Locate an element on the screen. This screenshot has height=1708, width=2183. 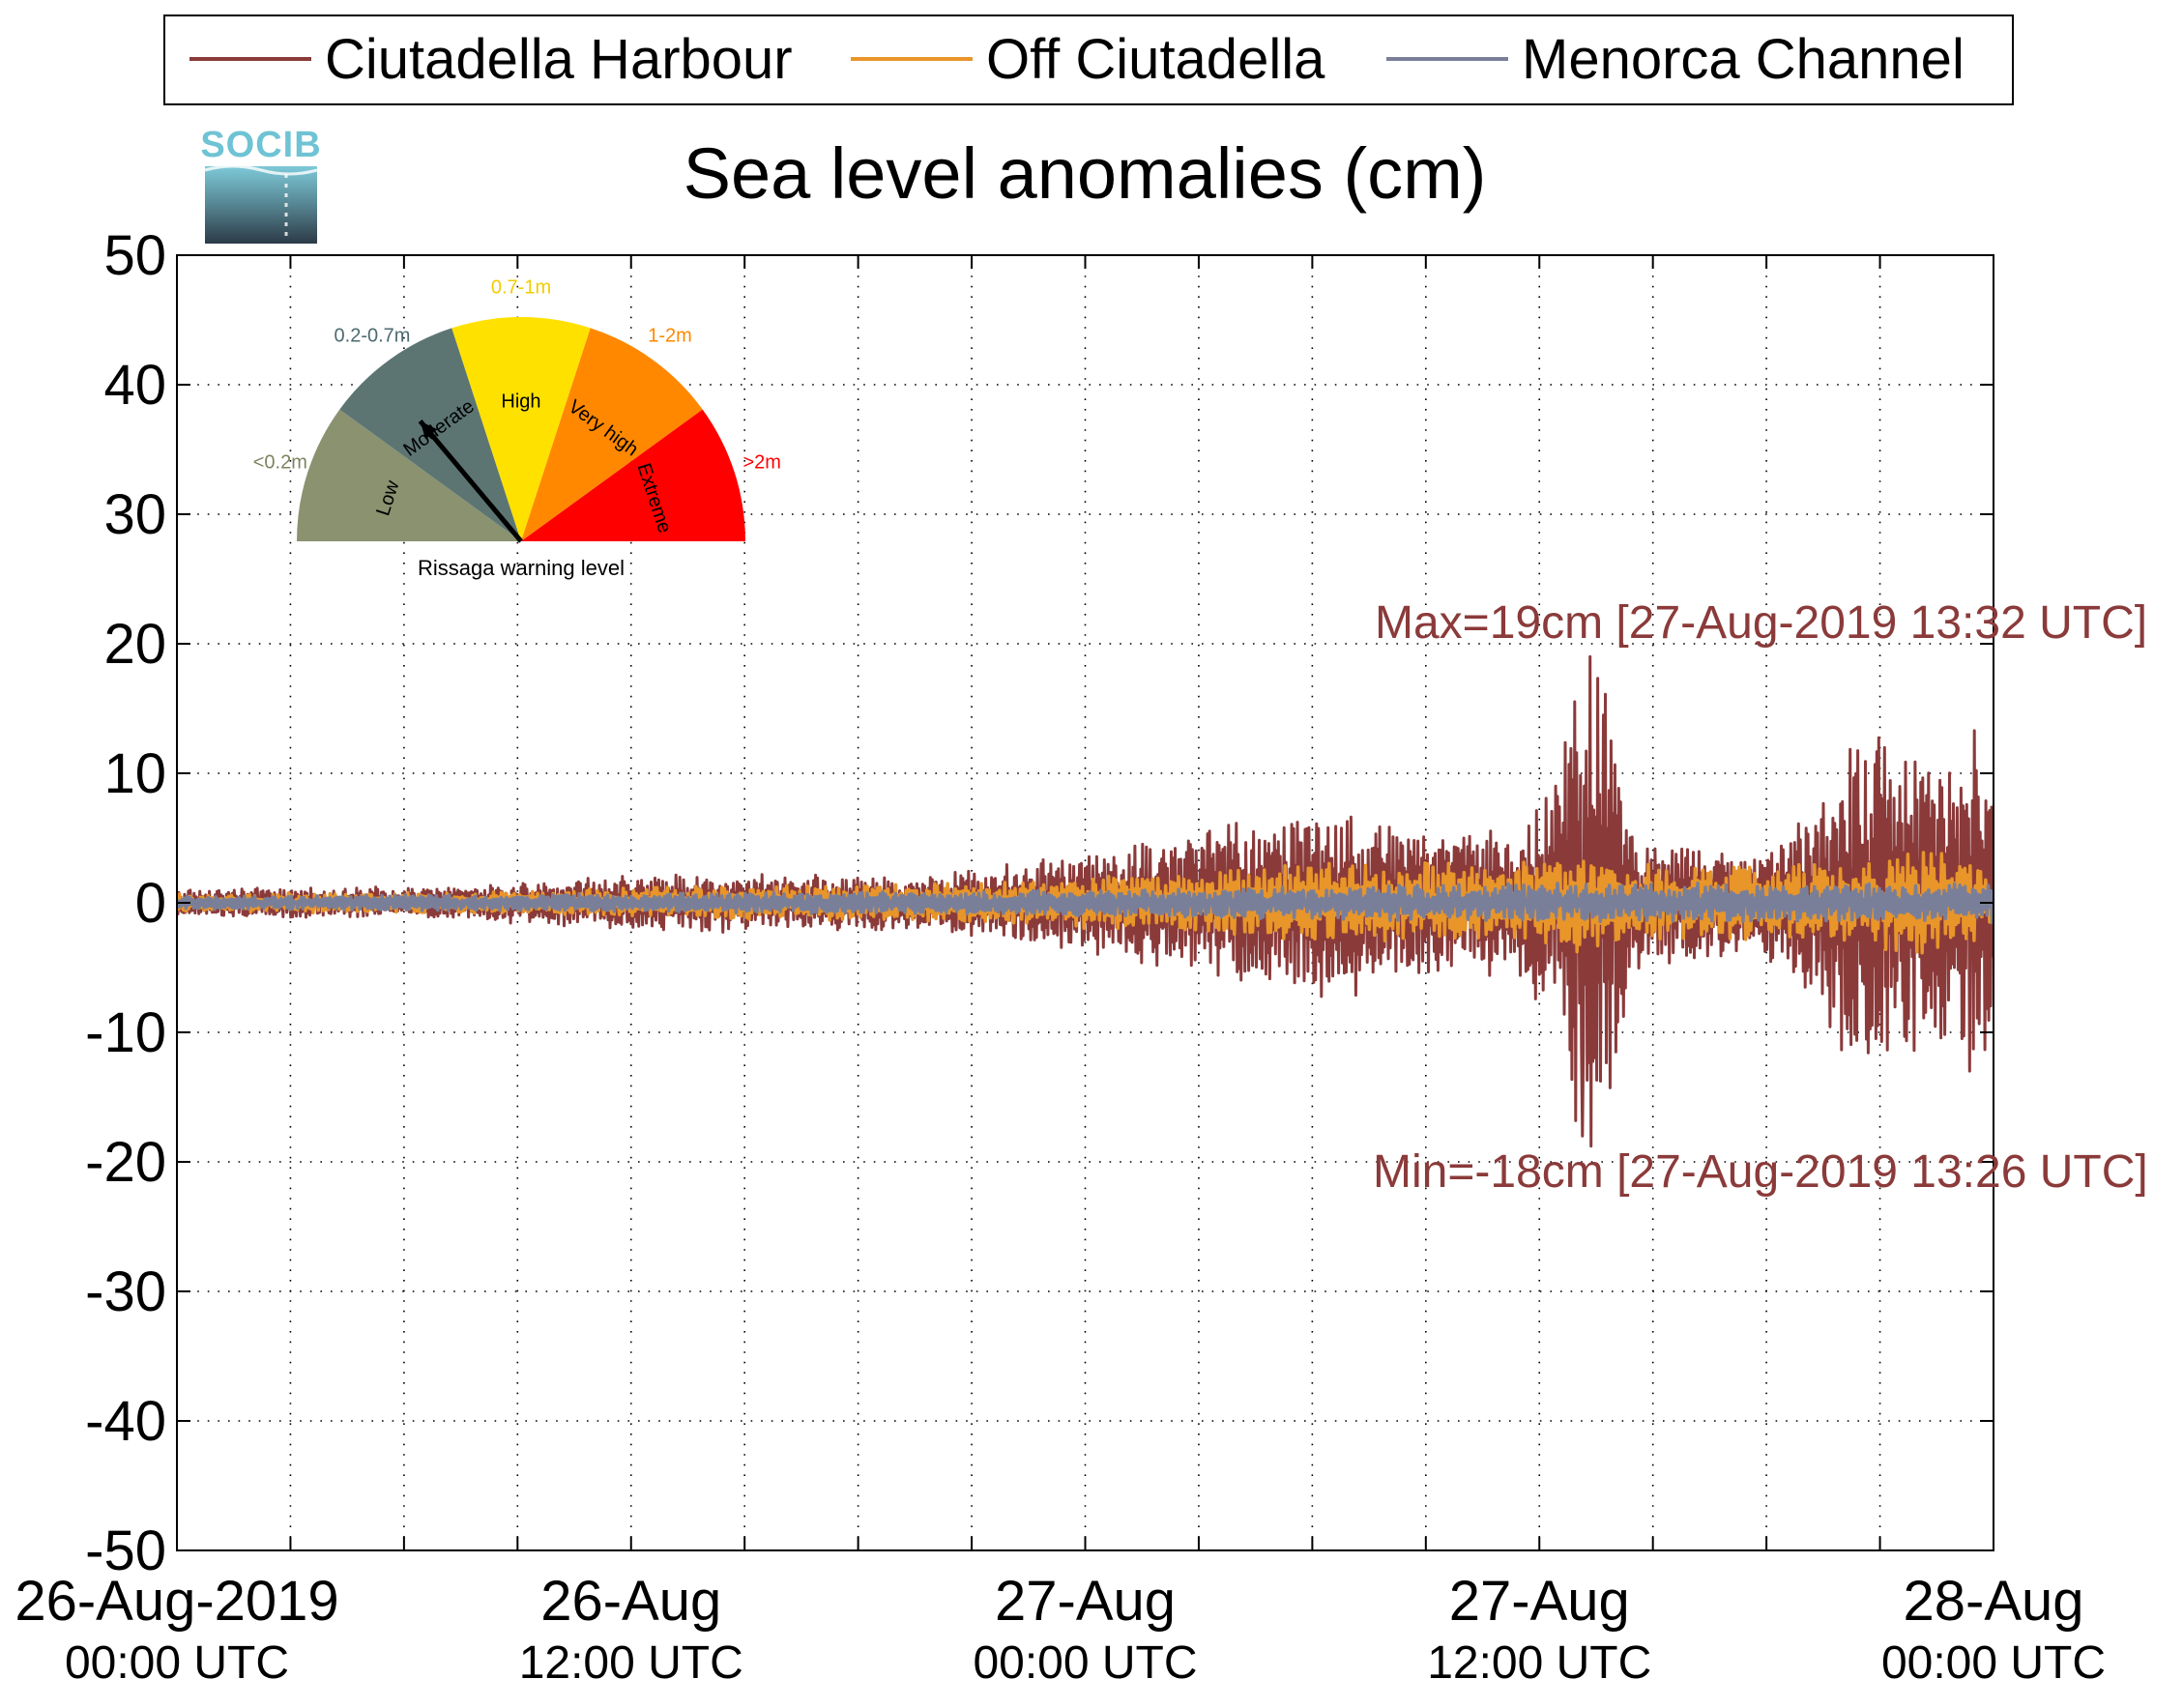
y-tick-label: -40 is located at coordinates (125, 1421).